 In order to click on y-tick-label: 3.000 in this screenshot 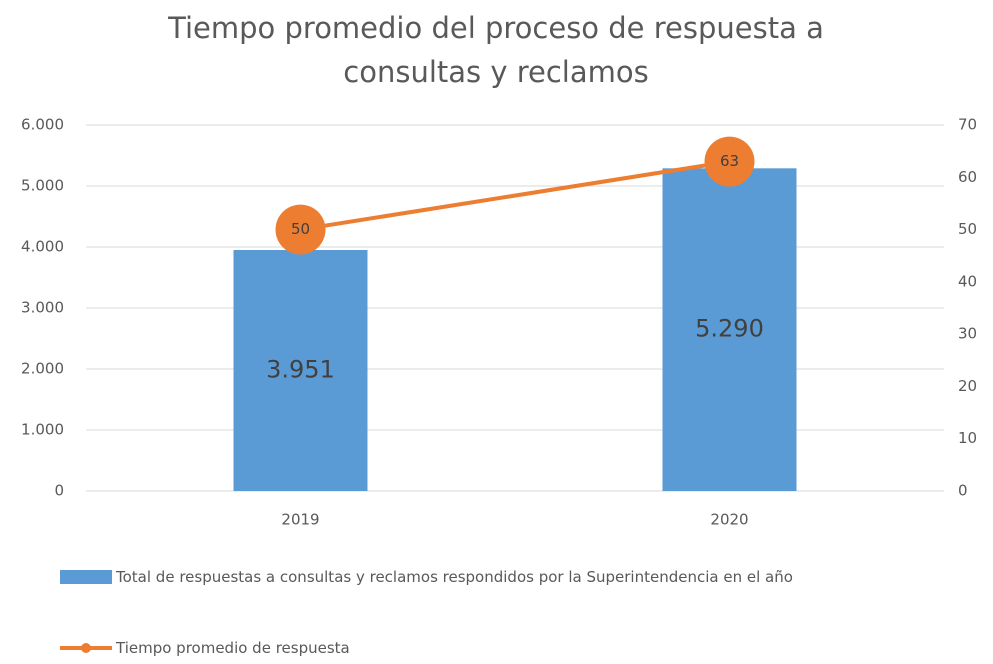, I will do `click(42, 308)`.